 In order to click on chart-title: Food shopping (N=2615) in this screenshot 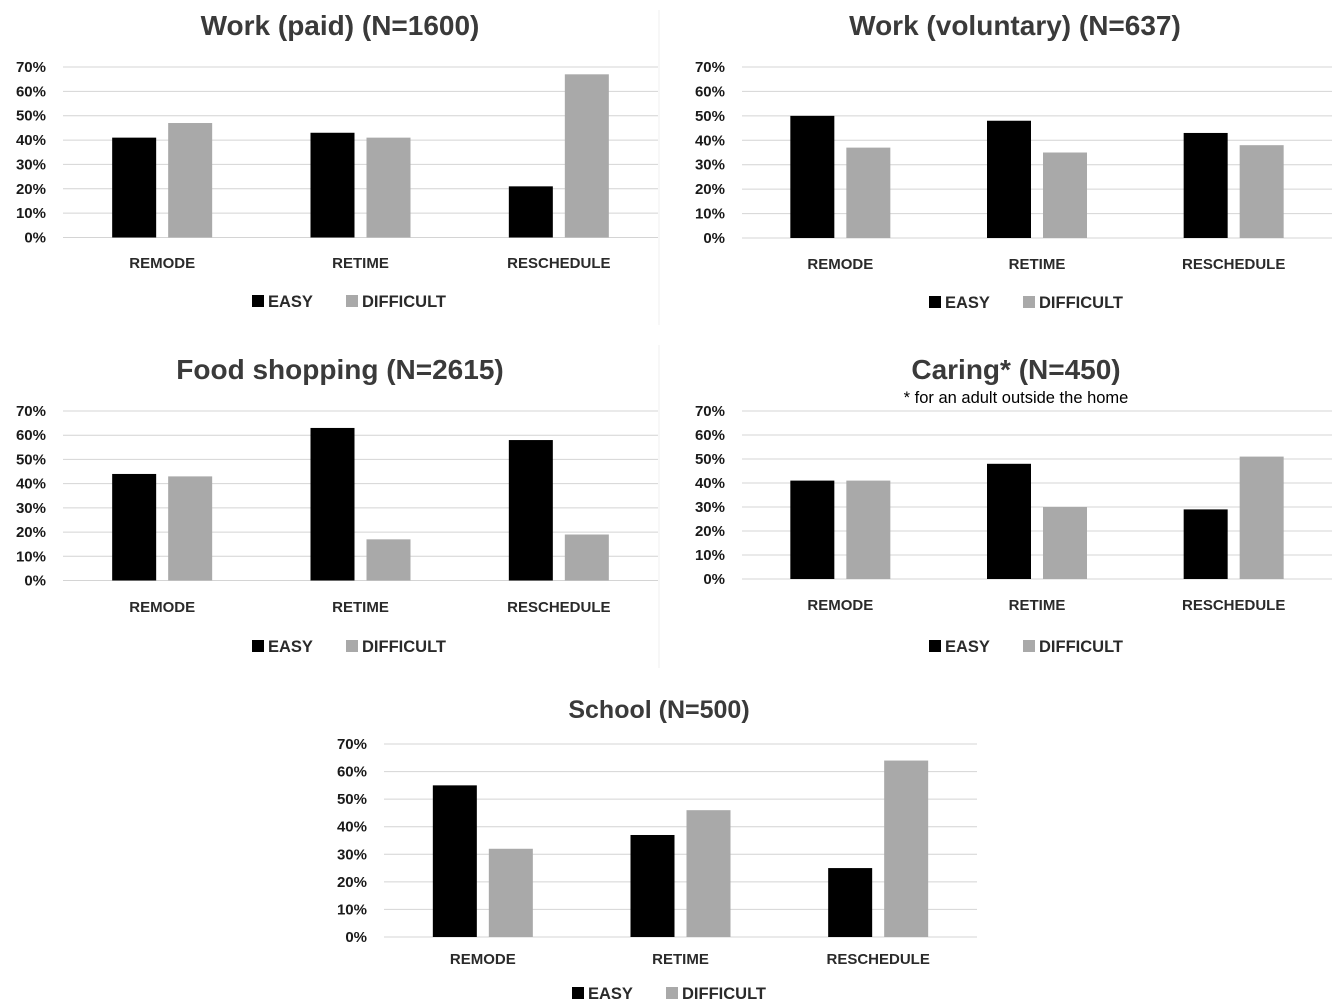, I will do `click(339, 369)`.